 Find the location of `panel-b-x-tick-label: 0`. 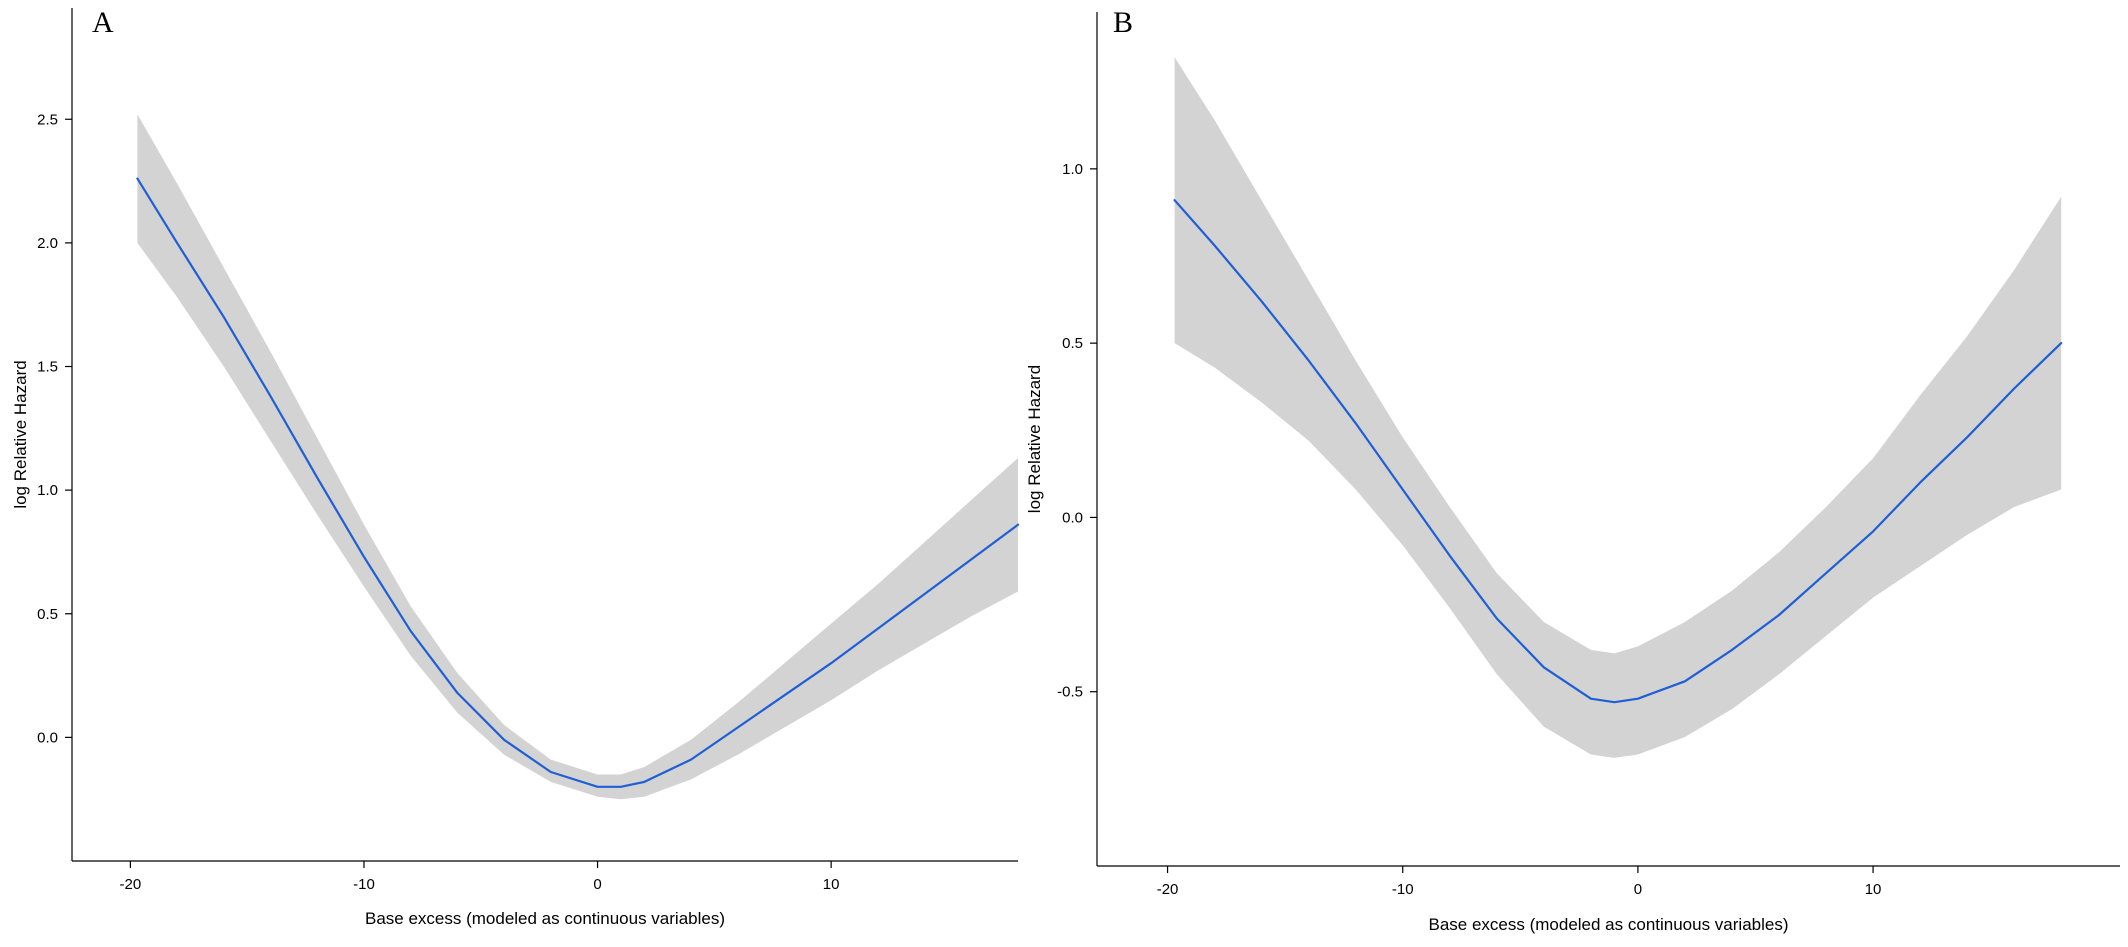

panel-b-x-tick-label: 0 is located at coordinates (1638, 889).